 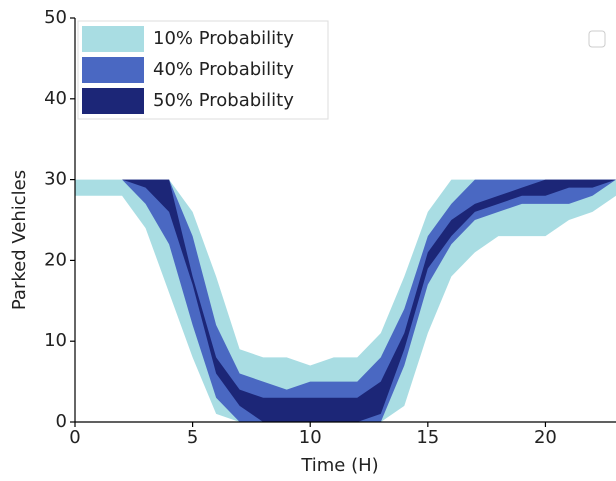 What do you see at coordinates (223, 38) in the screenshot?
I see `legend-label: 10% Probability` at bounding box center [223, 38].